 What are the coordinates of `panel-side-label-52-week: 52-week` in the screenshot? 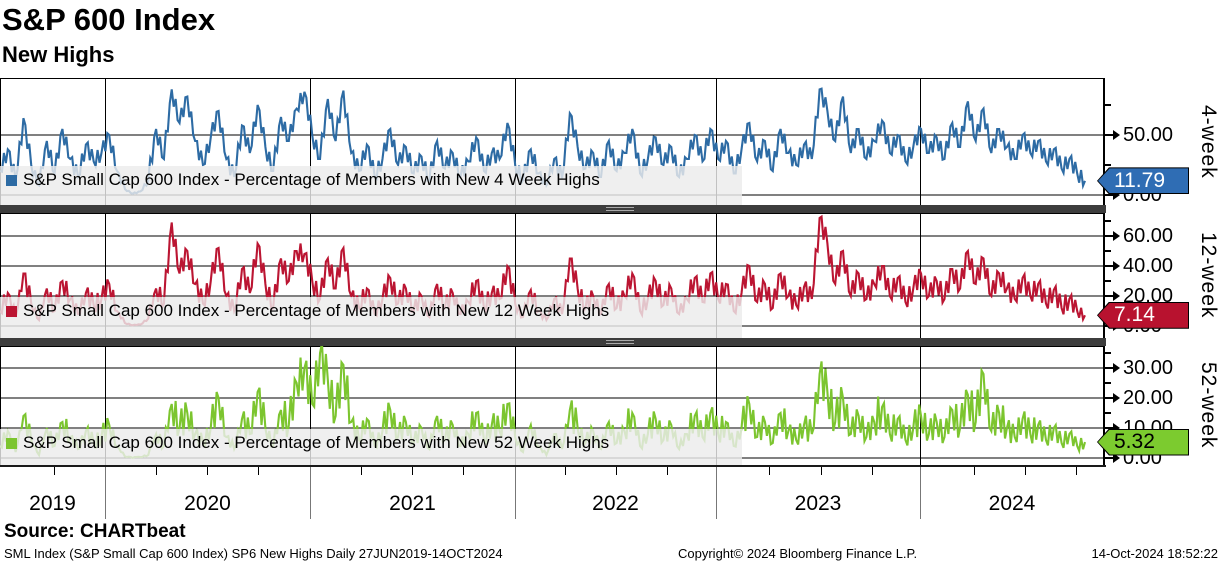 It's located at (1208, 405).